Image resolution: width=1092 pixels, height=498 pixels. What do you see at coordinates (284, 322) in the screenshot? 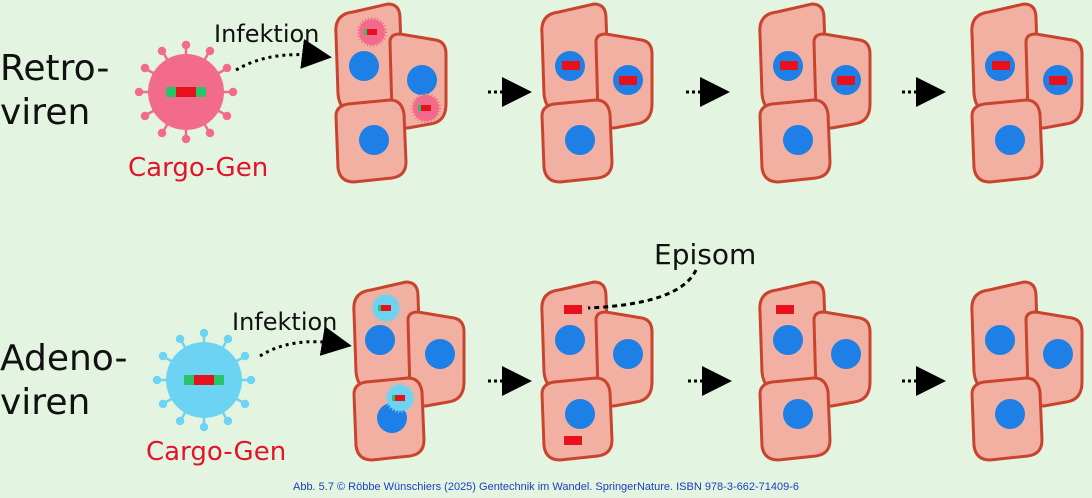
I see `infection-label-adeno: Infektion` at bounding box center [284, 322].